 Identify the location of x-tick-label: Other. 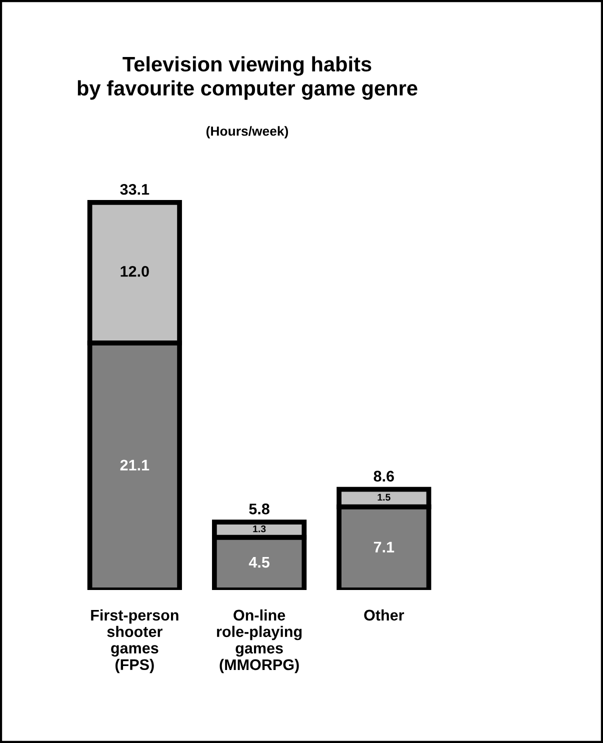
(384, 615).